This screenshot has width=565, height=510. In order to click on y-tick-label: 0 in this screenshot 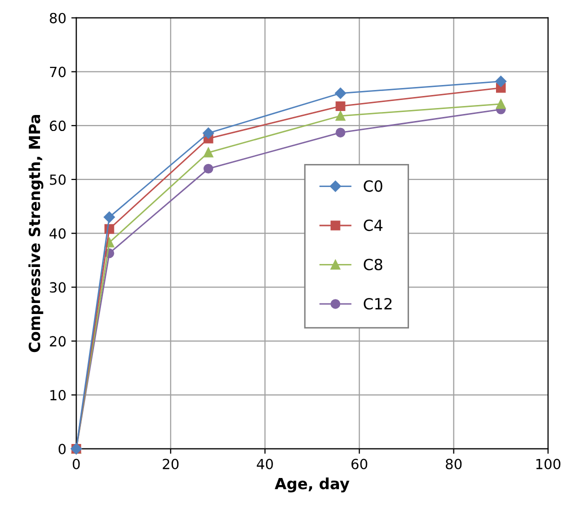, I will do `click(62, 449)`.